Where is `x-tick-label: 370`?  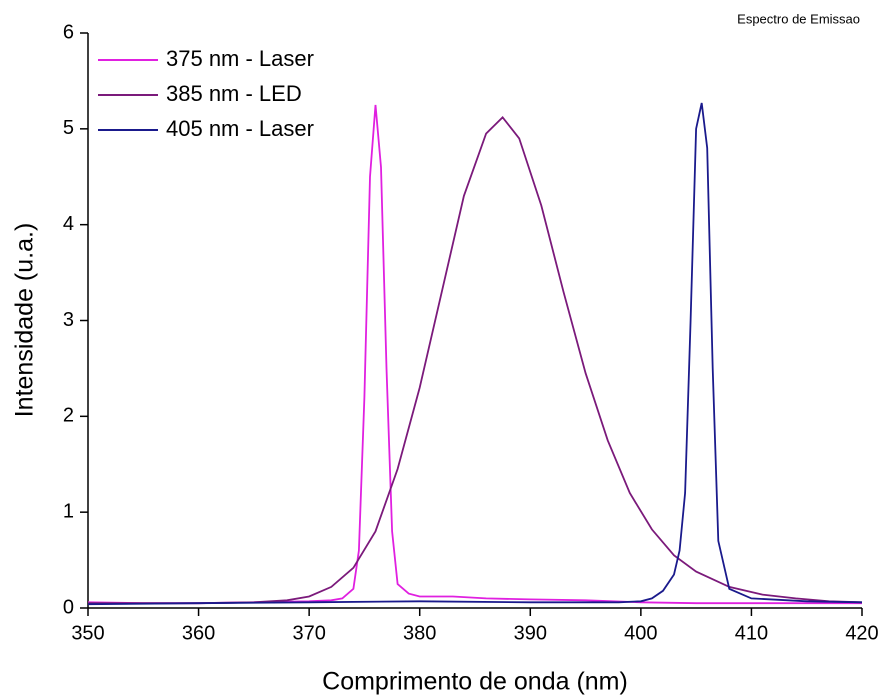
x-tick-label: 370 is located at coordinates (308, 633).